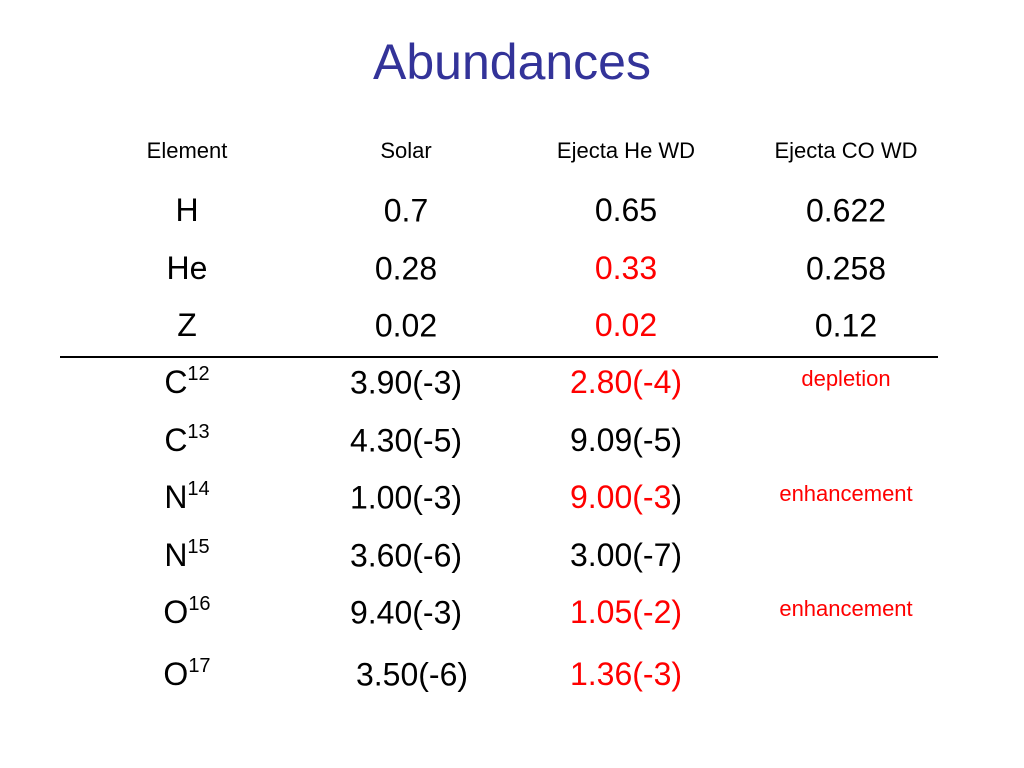 The width and height of the screenshot is (1024, 768). I want to click on ejecta-he-segment: 2.80(-4), so click(626, 382).